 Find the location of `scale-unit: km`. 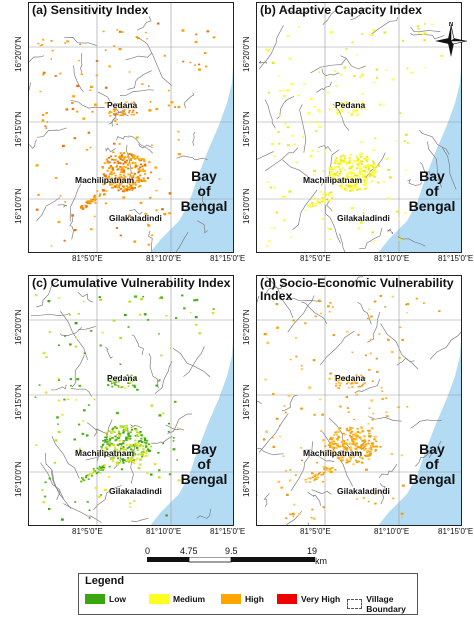

scale-unit: km is located at coordinates (321, 561).